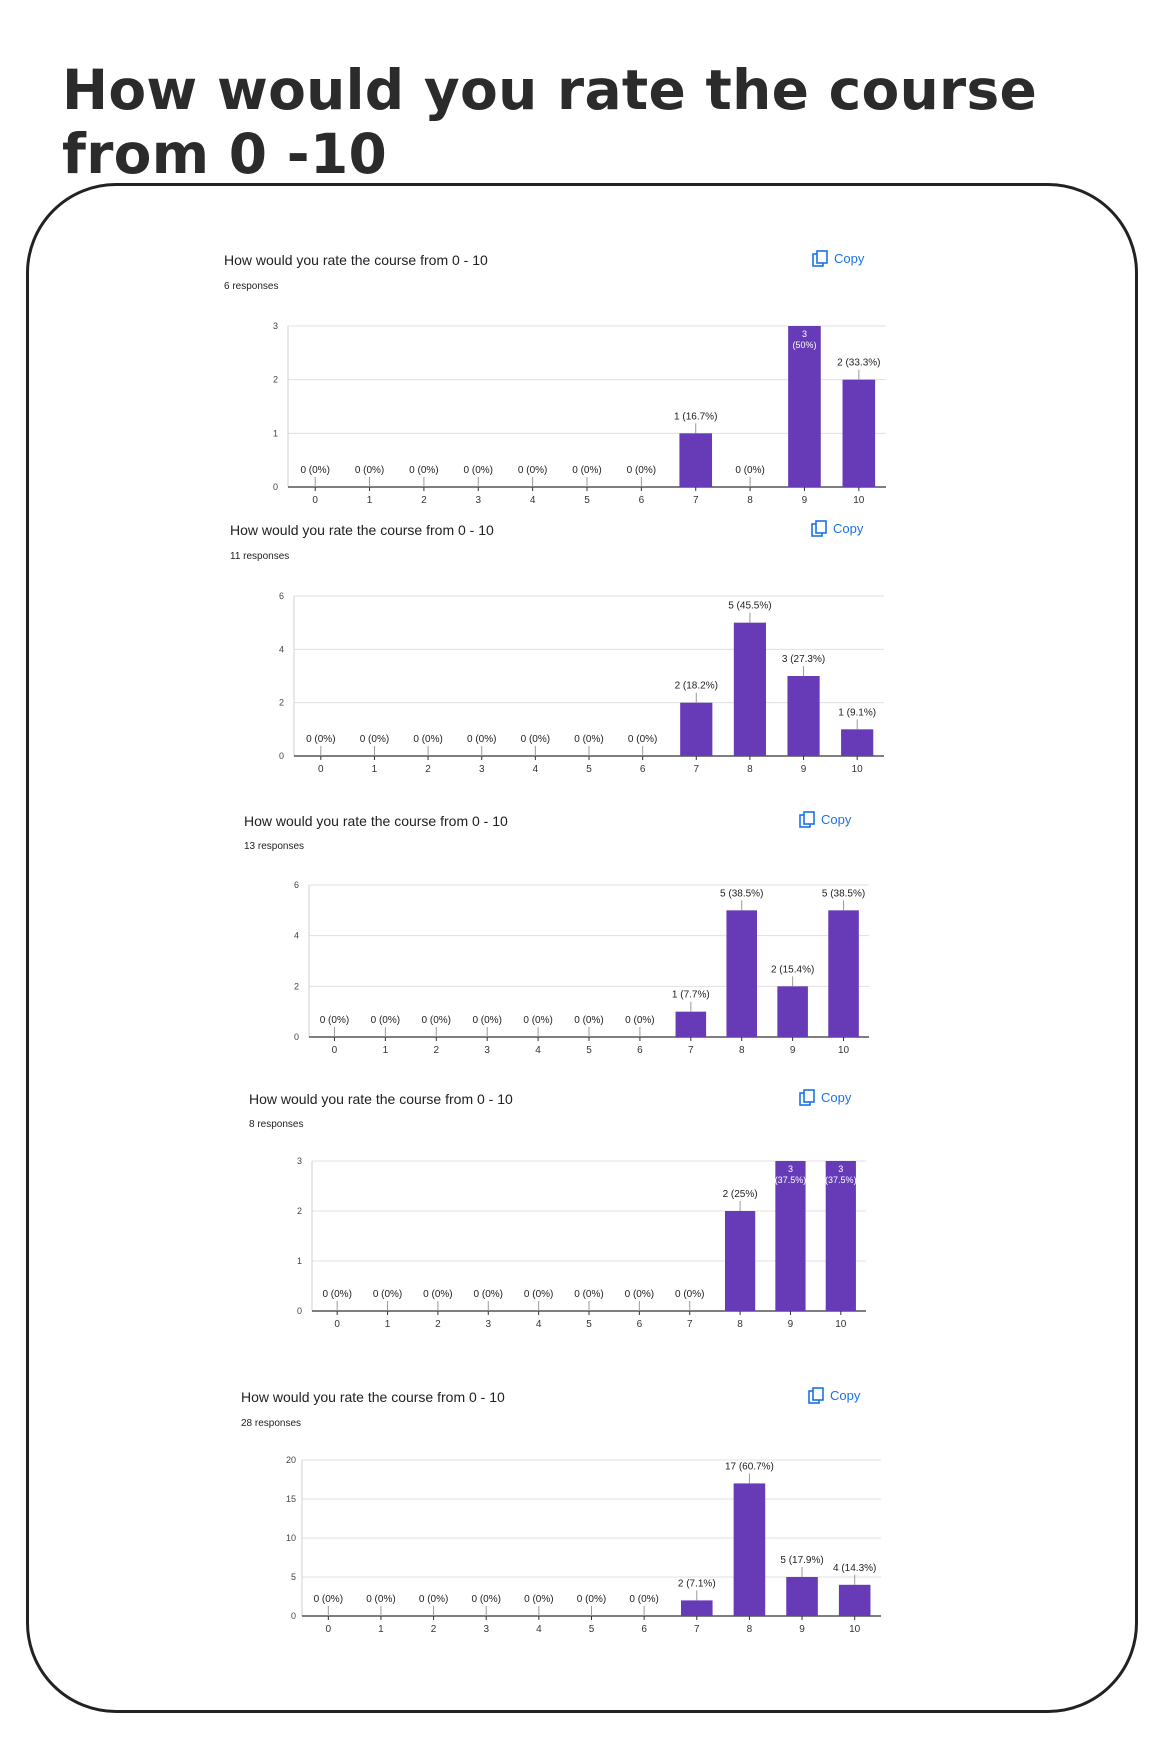 This screenshot has height=1748, width=1170. Describe the element at coordinates (791, 1174) in the screenshot. I see `data-label: 3 (37.5%)` at that location.